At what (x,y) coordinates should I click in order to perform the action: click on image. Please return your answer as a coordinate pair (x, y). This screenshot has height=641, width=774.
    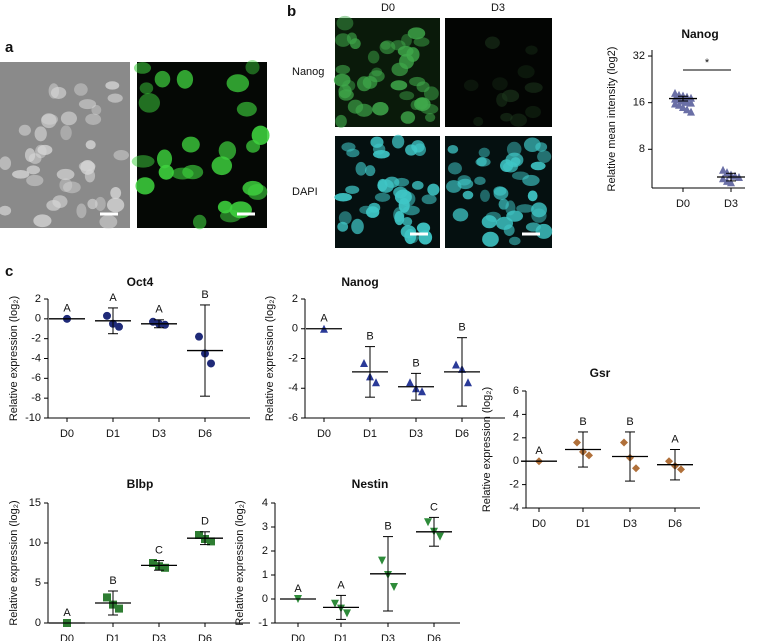
    Looking at the image, I should click on (498, 72).